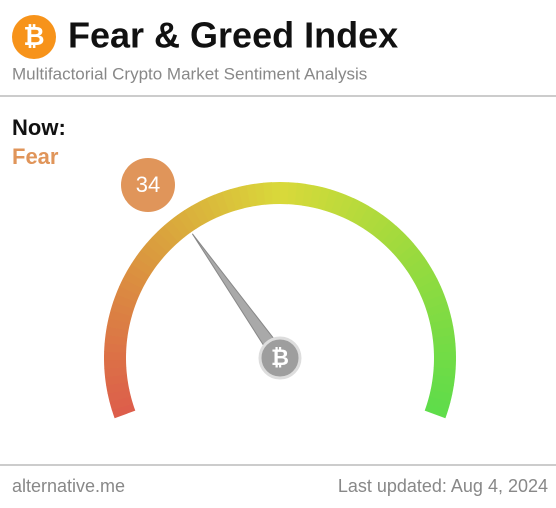 Image resolution: width=556 pixels, height=508 pixels. I want to click on hub-symbol: ₿, so click(280, 357).